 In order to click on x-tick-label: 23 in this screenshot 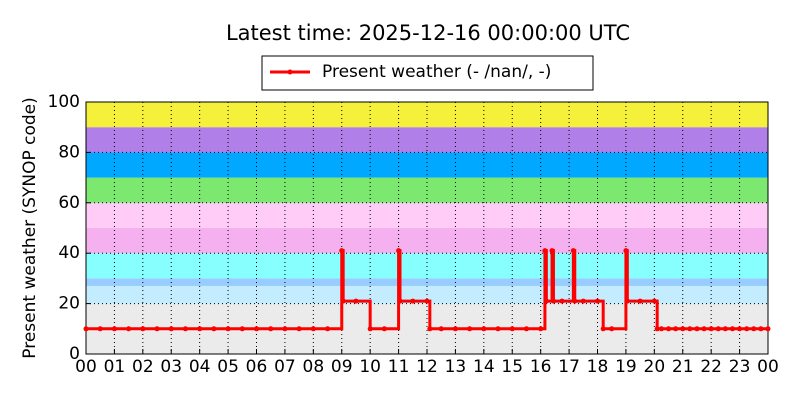, I will do `click(740, 367)`.